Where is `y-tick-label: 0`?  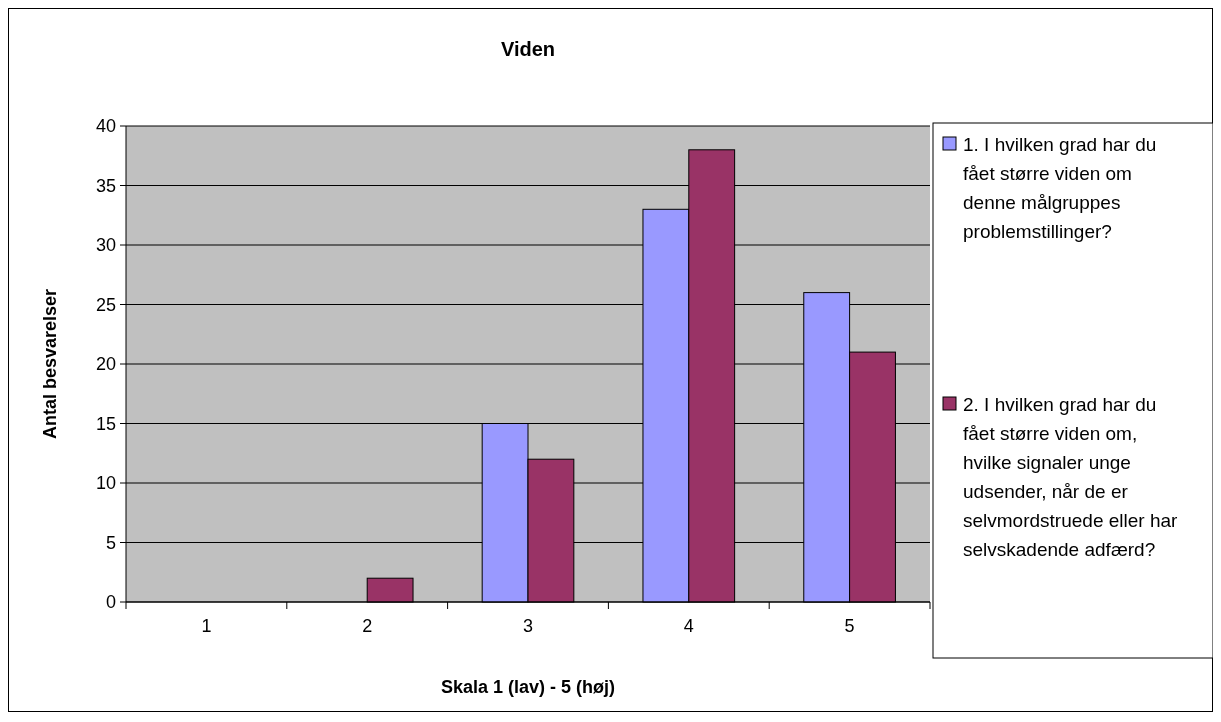 y-tick-label: 0 is located at coordinates (110, 602).